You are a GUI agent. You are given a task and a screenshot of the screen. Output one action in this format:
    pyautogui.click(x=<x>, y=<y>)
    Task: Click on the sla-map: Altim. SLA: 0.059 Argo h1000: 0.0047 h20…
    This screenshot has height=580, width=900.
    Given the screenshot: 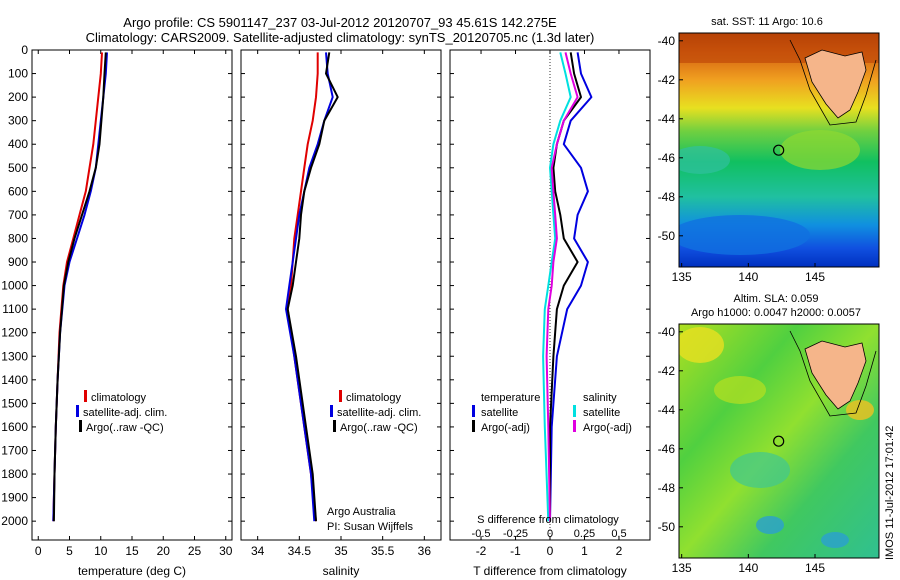 What is the action you would take?
    pyautogui.click(x=769, y=434)
    